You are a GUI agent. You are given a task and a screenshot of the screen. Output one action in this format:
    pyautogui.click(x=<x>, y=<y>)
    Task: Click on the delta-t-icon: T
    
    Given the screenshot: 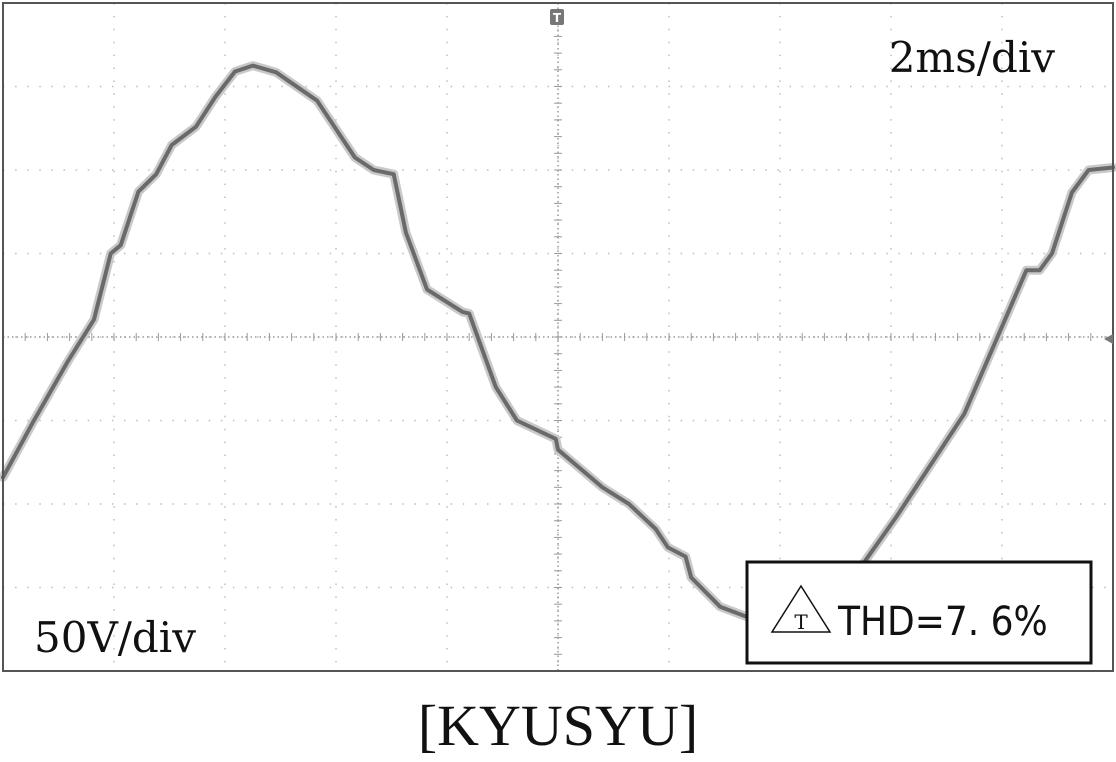 What is the action you would take?
    pyautogui.click(x=801, y=609)
    